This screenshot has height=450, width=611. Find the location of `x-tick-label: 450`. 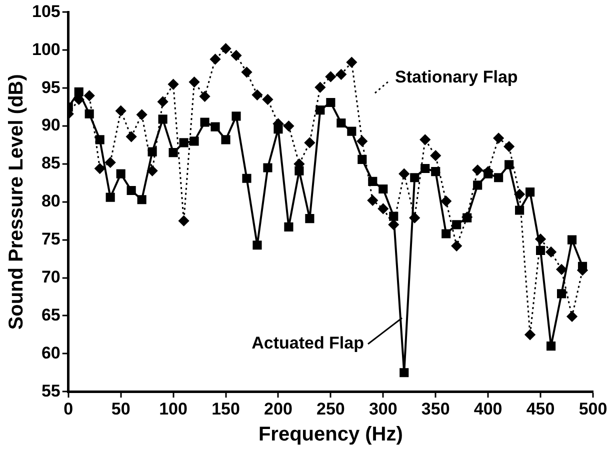

x-tick-label: 450 is located at coordinates (540, 408).